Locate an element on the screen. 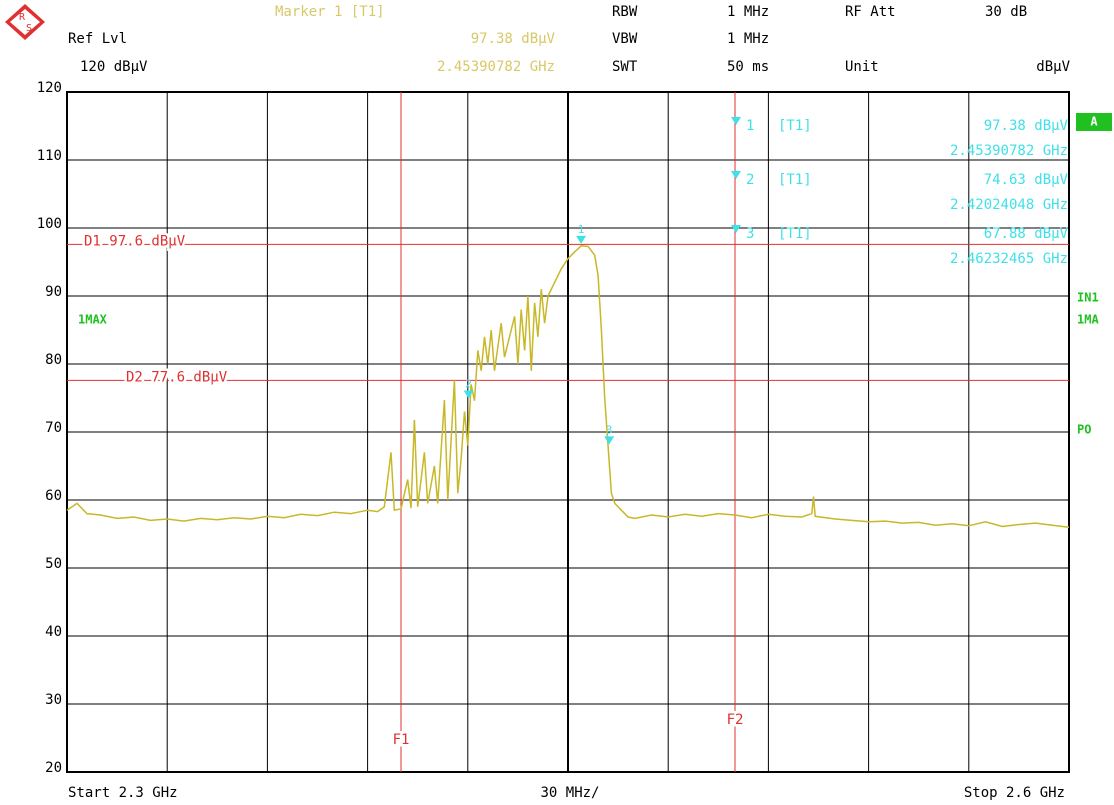 This screenshot has height=805, width=1114. marker-level: 97.38 dBµV is located at coordinates (513, 39).